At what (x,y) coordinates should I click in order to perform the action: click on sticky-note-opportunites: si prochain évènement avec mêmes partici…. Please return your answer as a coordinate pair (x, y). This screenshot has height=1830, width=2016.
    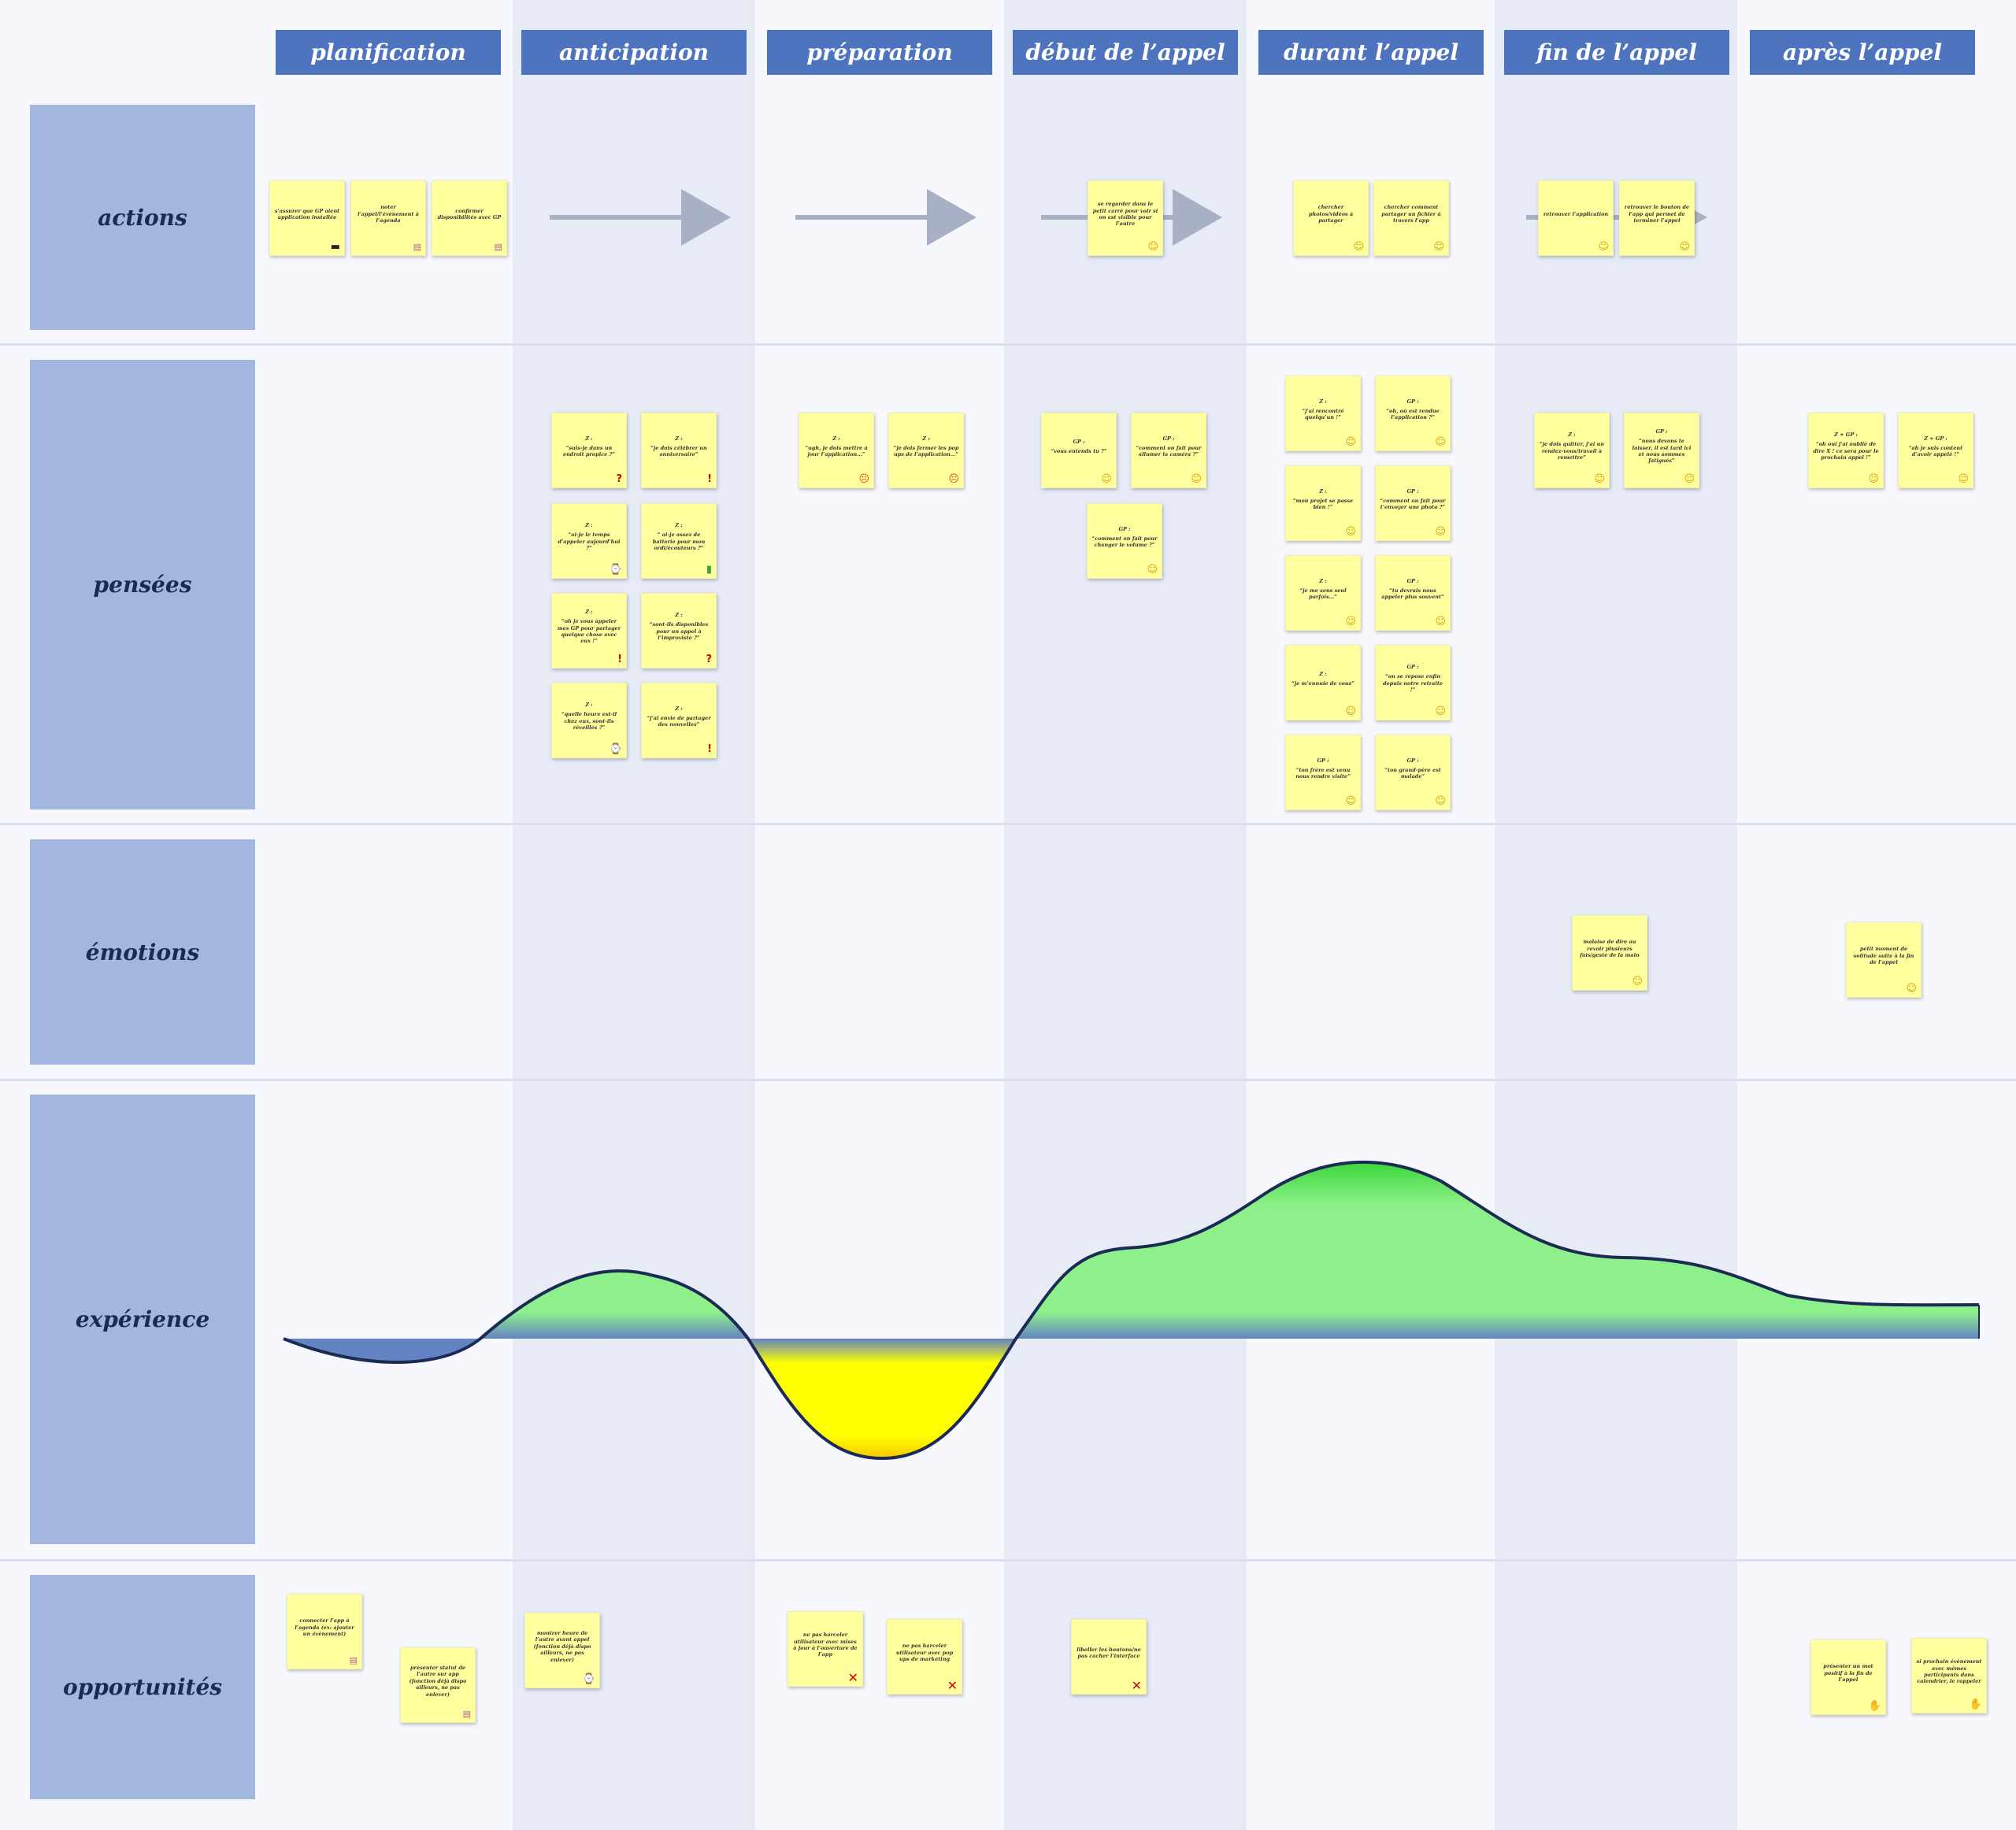
    Looking at the image, I should click on (1949, 1675).